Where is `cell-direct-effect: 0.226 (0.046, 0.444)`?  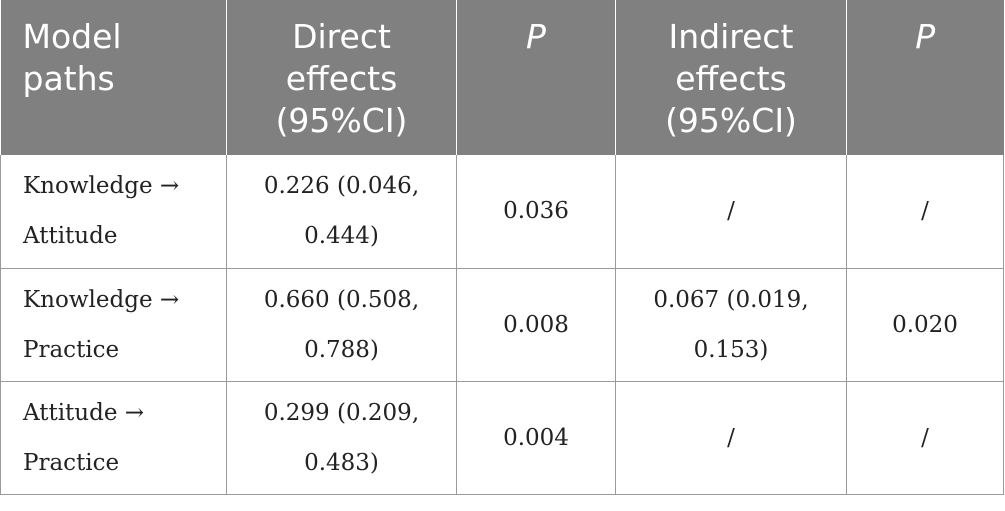
cell-direct-effect: 0.226 (0.046, 0.444) is located at coordinates (341, 212).